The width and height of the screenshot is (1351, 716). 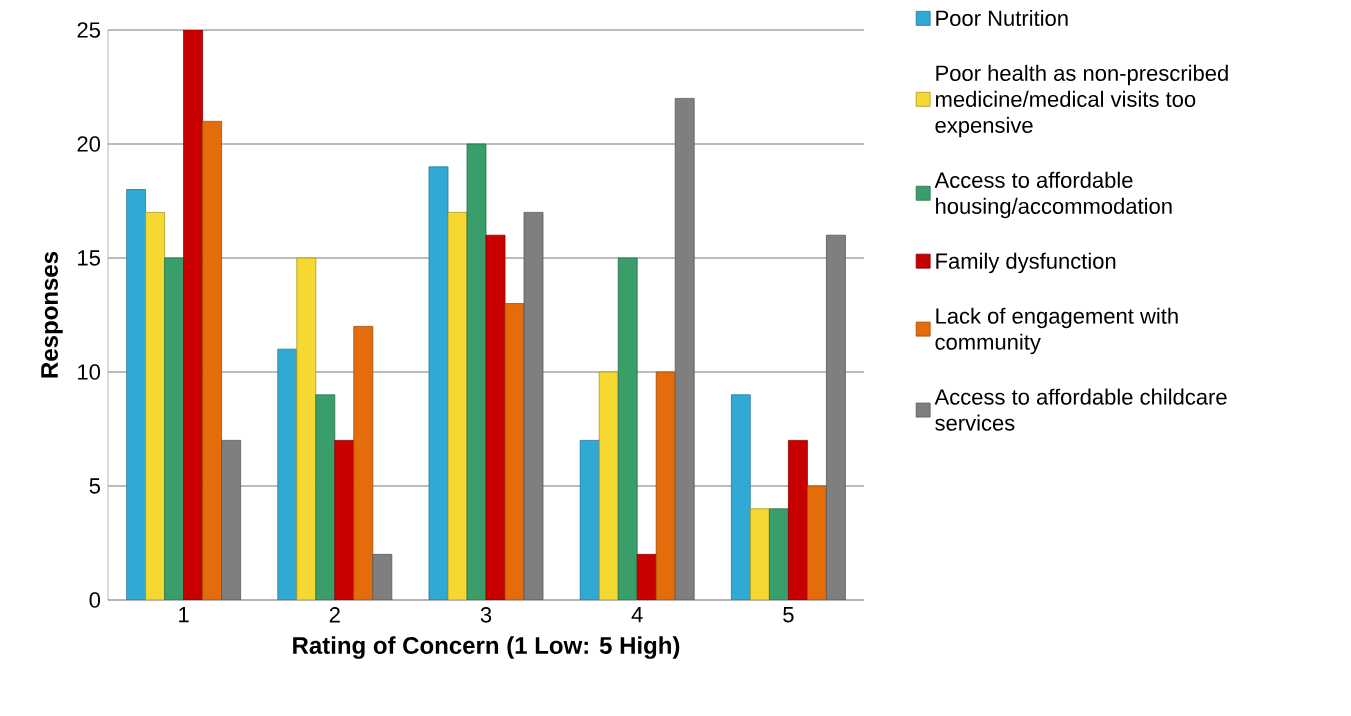 I want to click on y-tick-label: 25, so click(x=88, y=30).